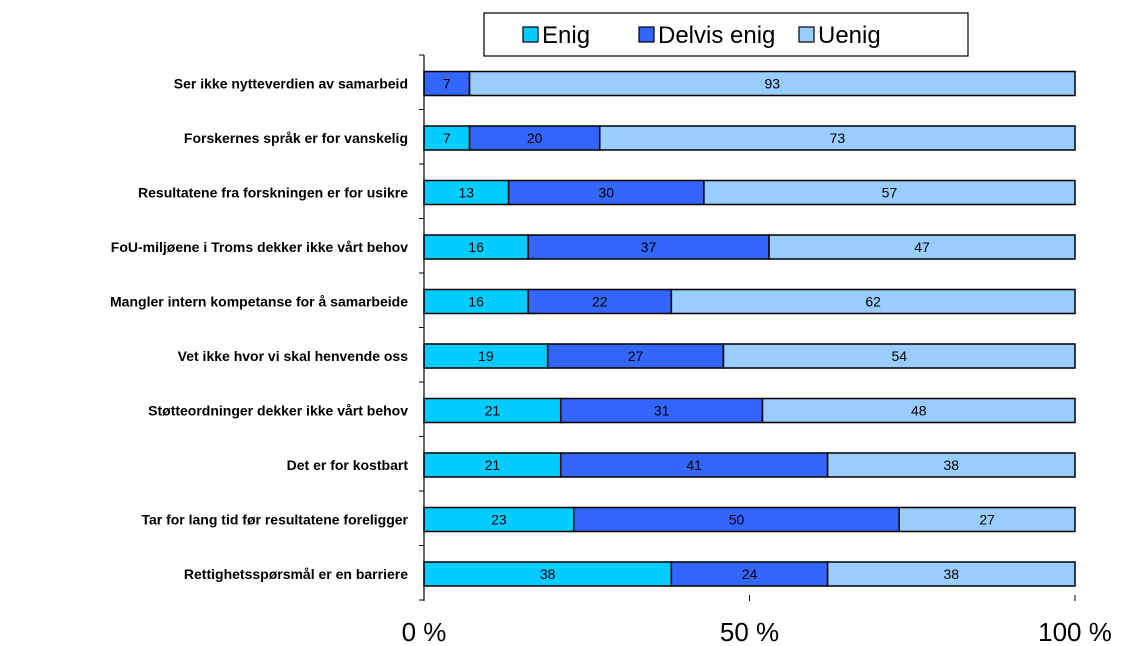 The width and height of the screenshot is (1125, 646). I want to click on data-label: 41, so click(694, 465).